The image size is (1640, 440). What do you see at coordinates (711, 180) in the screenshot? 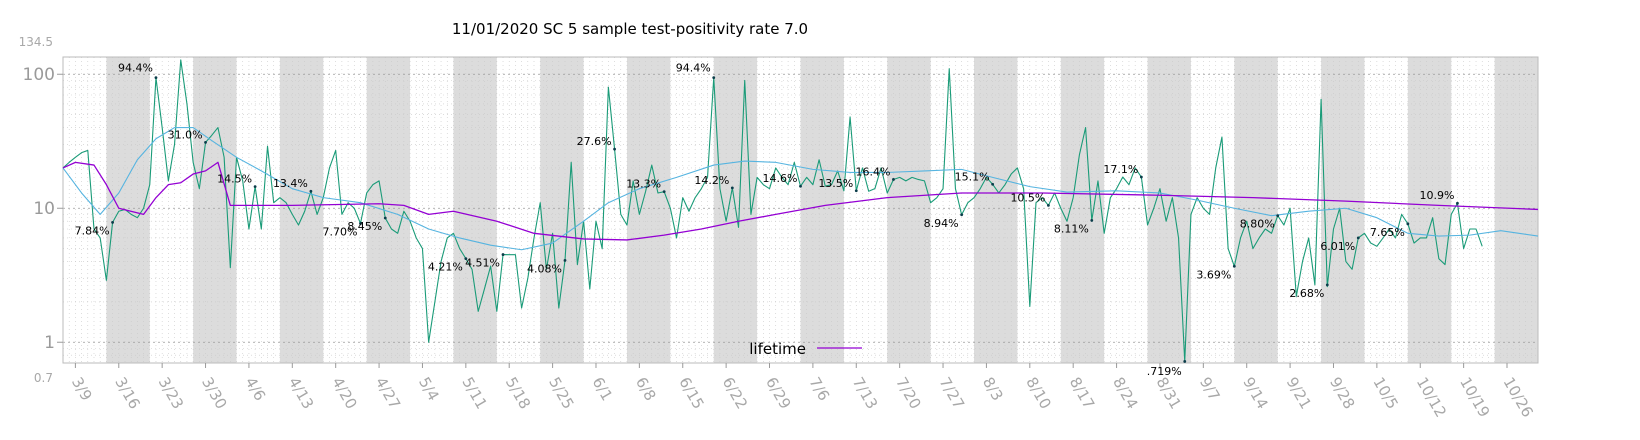
I see `annotation-label-13: 14.2%` at bounding box center [711, 180].